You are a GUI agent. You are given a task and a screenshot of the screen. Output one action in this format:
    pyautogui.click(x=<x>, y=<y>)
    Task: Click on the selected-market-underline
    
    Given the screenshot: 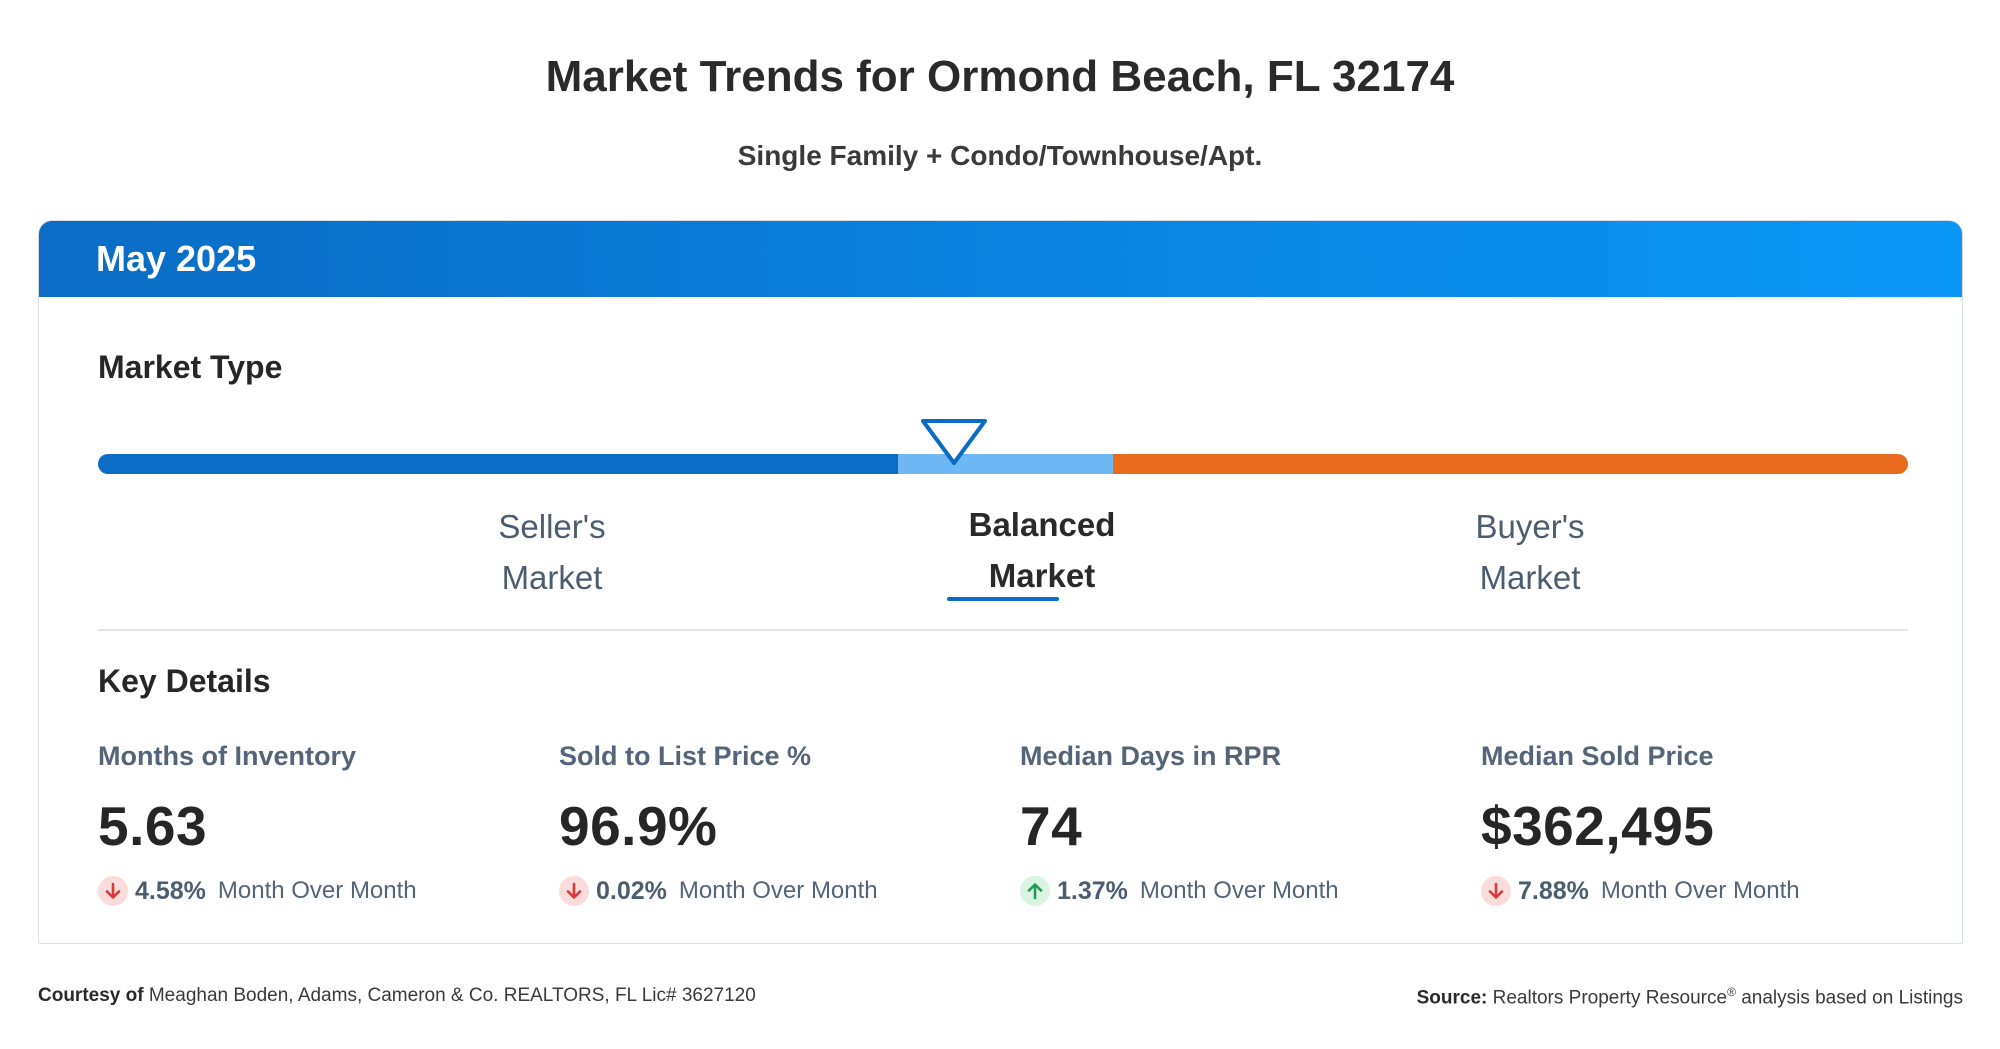 What is the action you would take?
    pyautogui.click(x=1003, y=599)
    